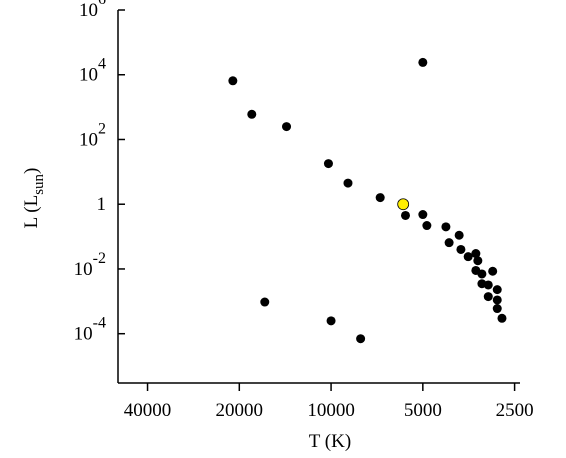 Image resolution: width=566 pixels, height=458 pixels. Describe the element at coordinates (102, 128) in the screenshot. I see `y-tick-exponent: 2` at that location.